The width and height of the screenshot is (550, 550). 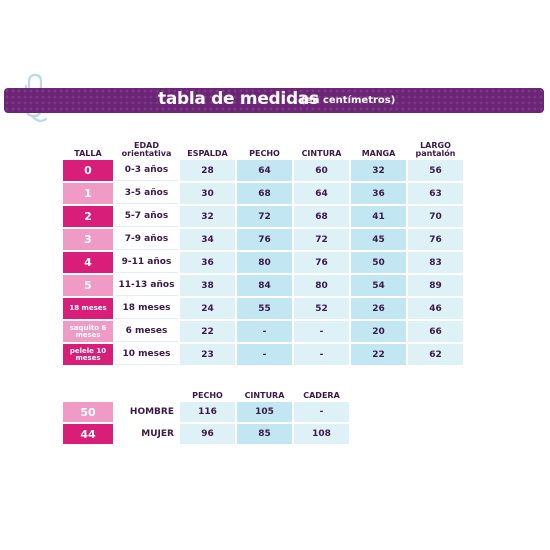 I want to click on col-header-cadera: CADERA, so click(x=321, y=395).